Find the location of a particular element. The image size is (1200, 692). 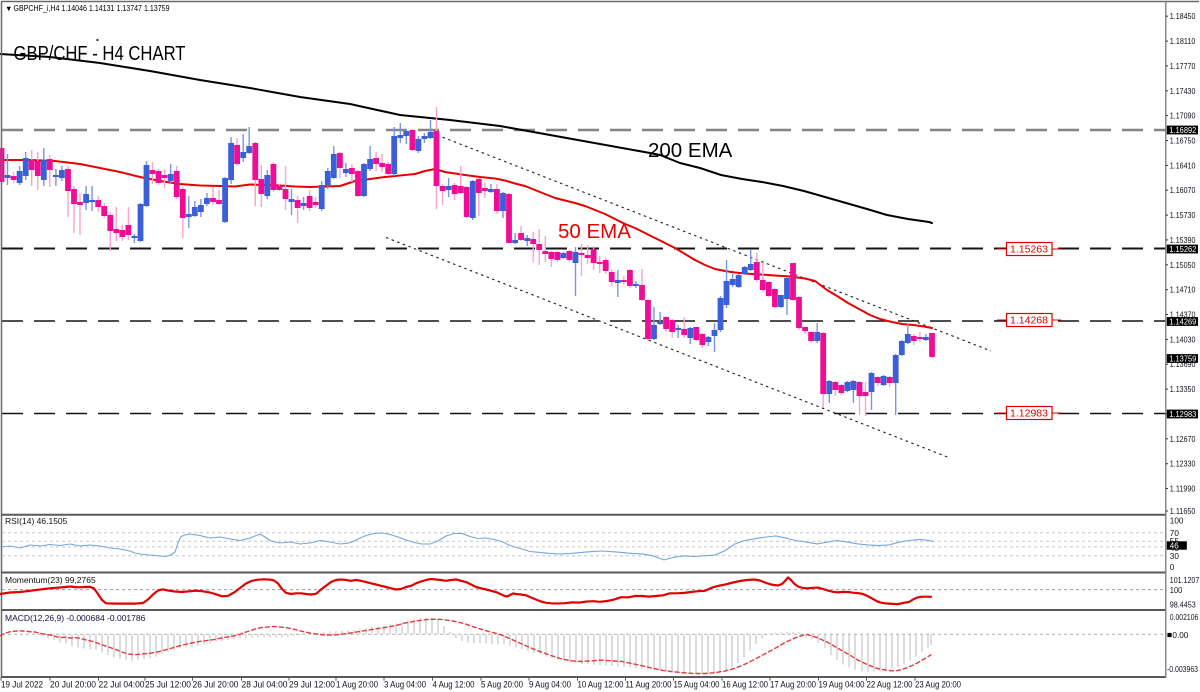

svg-text: 29 Jul 12:00 is located at coordinates (312, 685).